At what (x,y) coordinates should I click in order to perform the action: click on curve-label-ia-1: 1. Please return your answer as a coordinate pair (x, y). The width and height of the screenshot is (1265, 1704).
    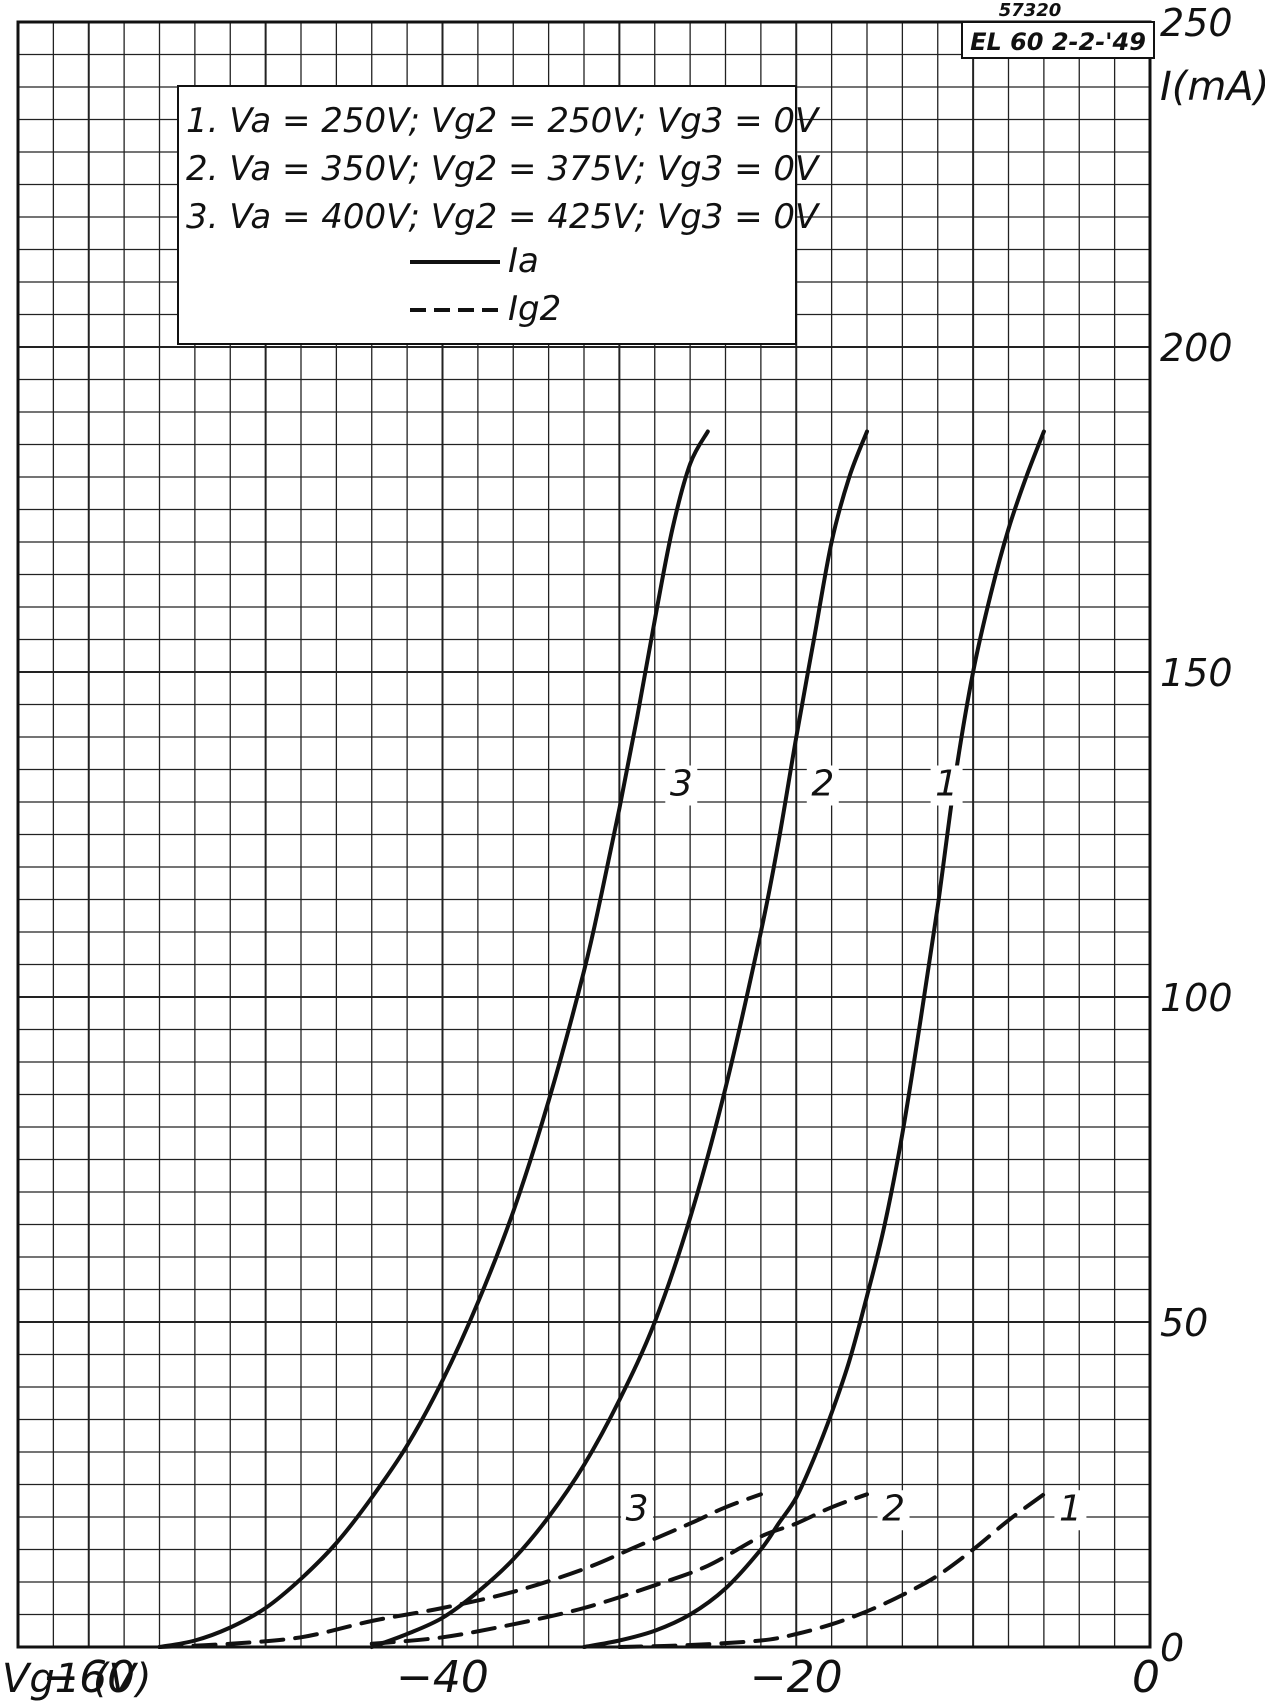
    Looking at the image, I should click on (946, 784).